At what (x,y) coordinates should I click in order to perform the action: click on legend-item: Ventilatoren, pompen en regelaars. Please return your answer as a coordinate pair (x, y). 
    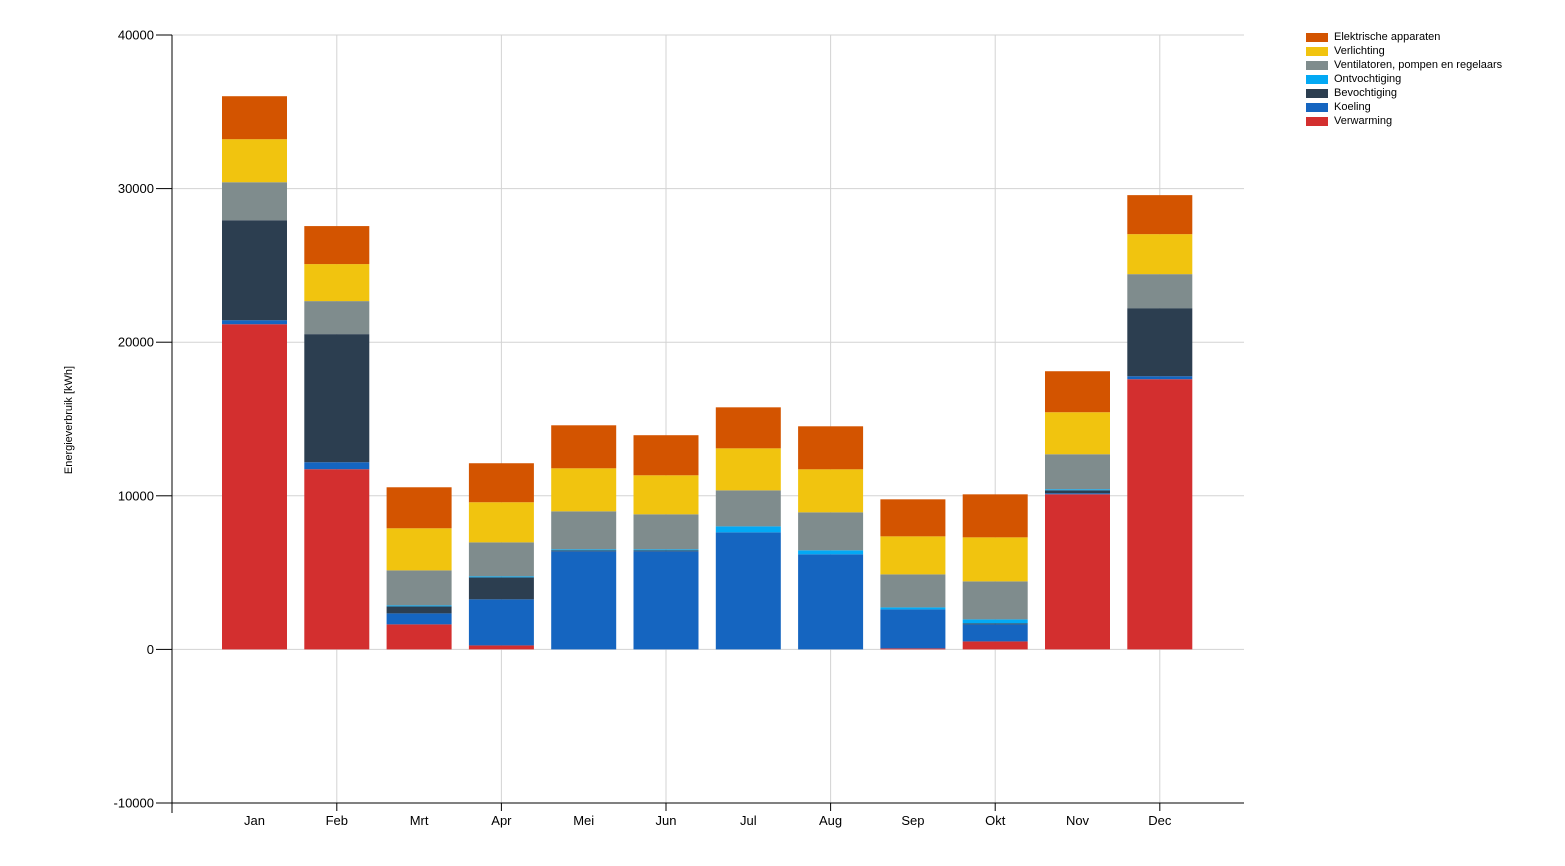
    Looking at the image, I should click on (1404, 65).